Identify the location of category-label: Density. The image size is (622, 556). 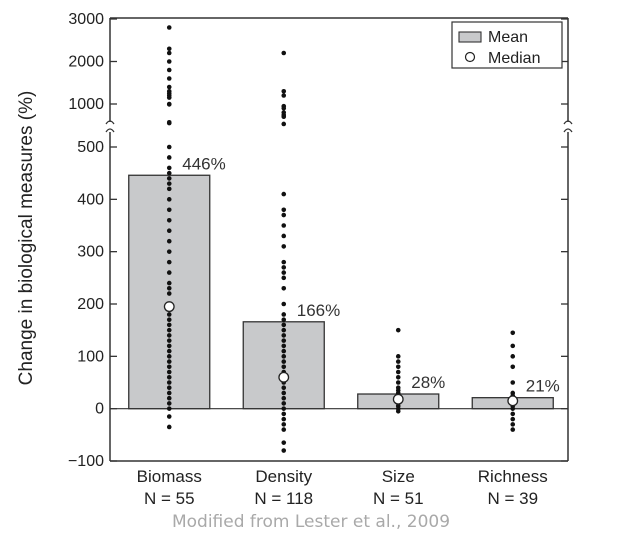
(283, 476).